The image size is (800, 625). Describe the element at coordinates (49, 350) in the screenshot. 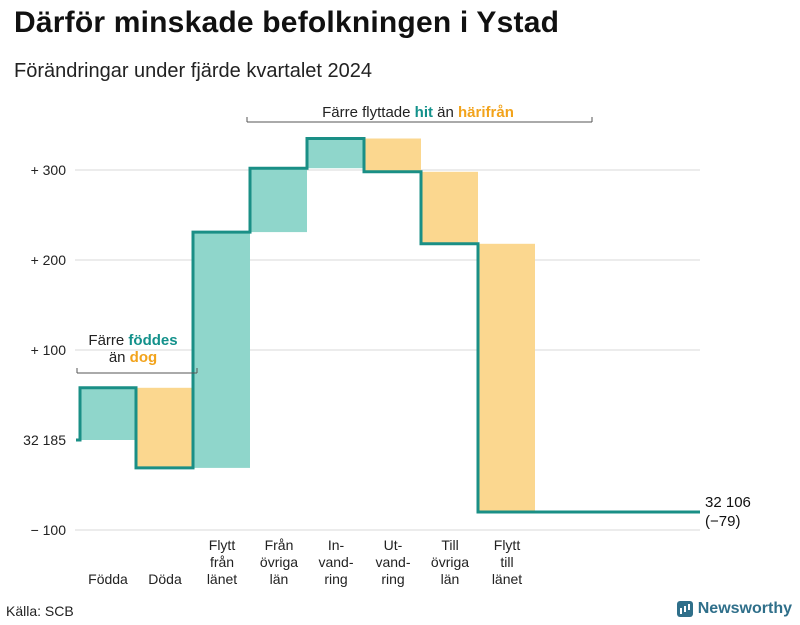

I see `y-tick-label: + 100` at that location.